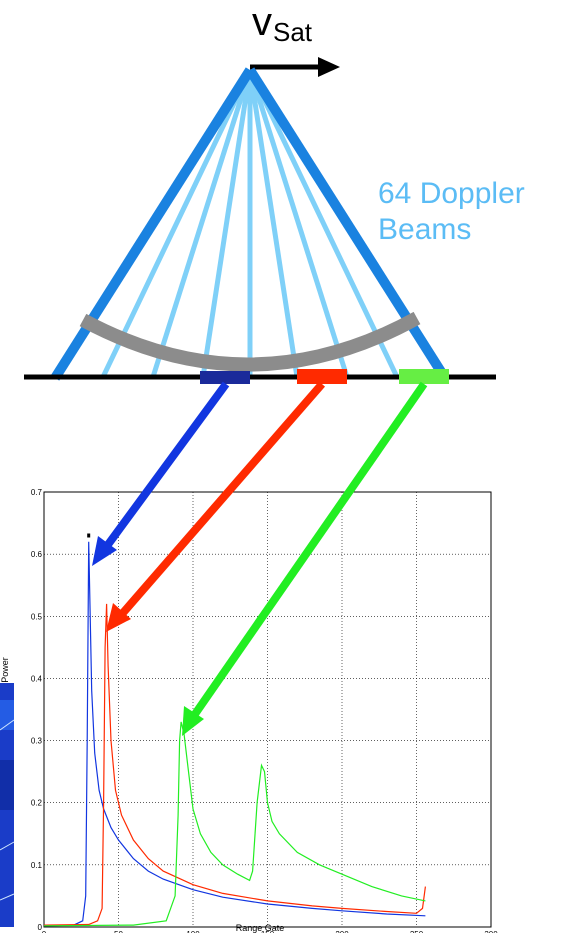 The image size is (587, 933). I want to click on x-tick-label: 200, so click(342, 931).